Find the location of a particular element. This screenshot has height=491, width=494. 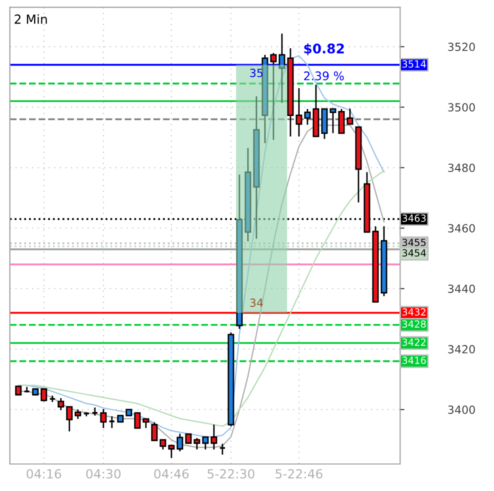

ref-line-label: 3416 is located at coordinates (414, 360).